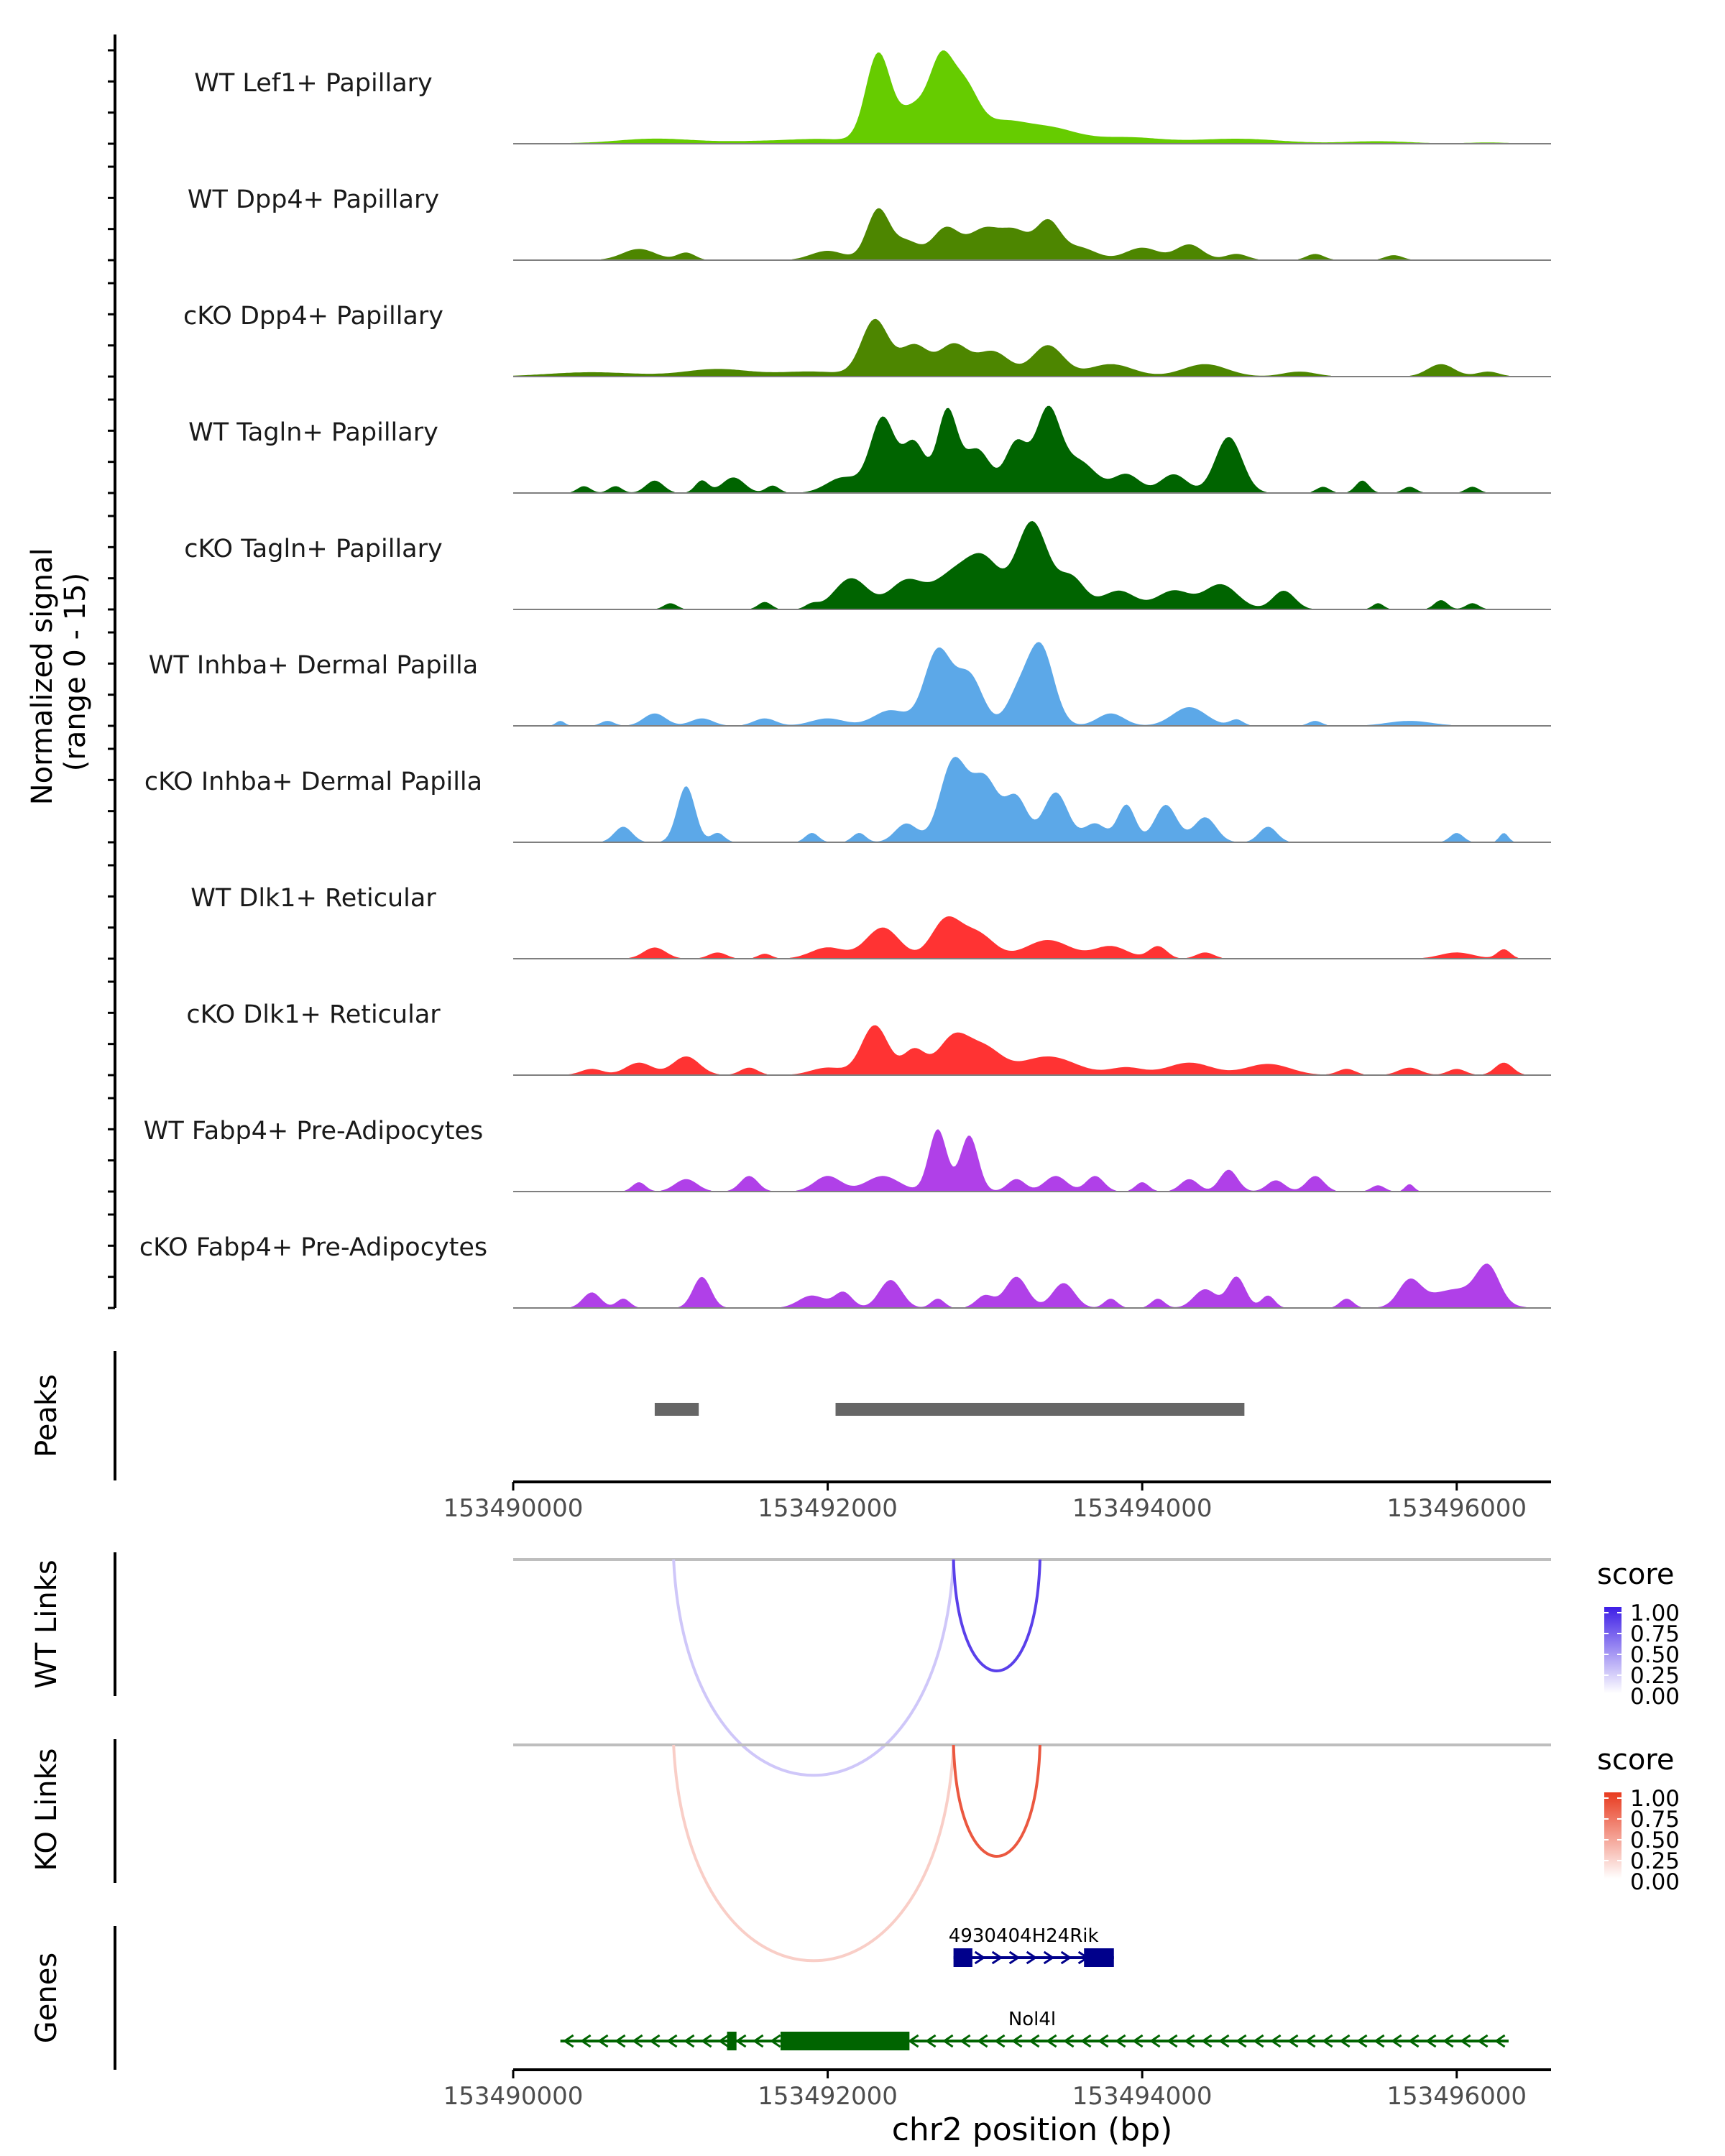  I want to click on axis-tick-label: 153494000, so click(1142, 1508).